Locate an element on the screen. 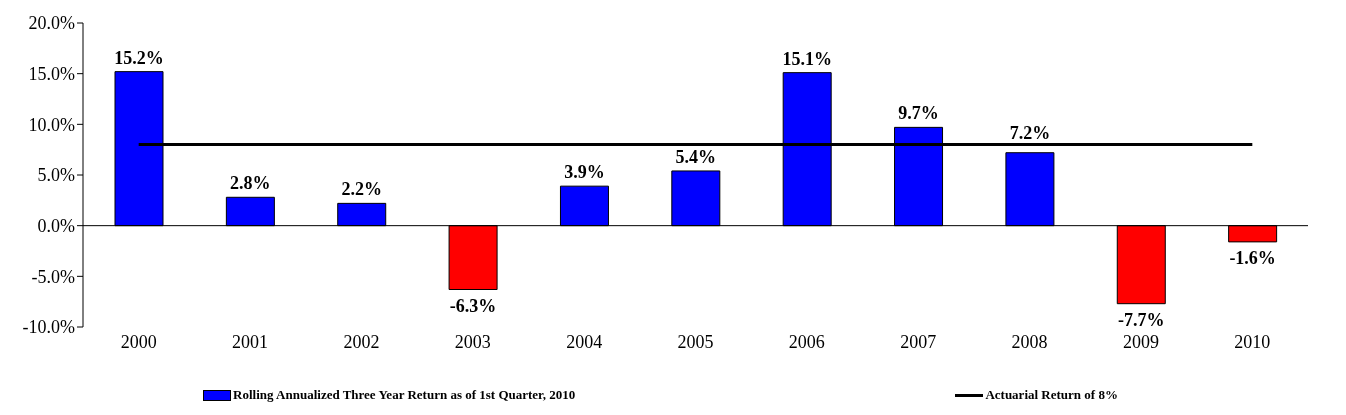  x-tick-label: 2008 is located at coordinates (1029, 341).